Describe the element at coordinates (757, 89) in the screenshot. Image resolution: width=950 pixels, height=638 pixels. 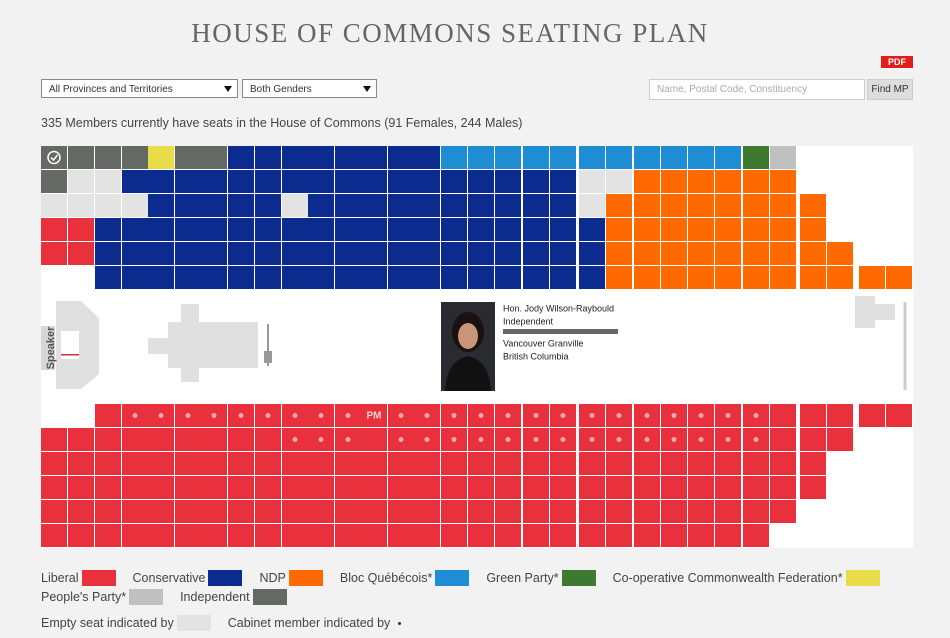
I see `search-input: Name, Postal Code, Constituency` at that location.